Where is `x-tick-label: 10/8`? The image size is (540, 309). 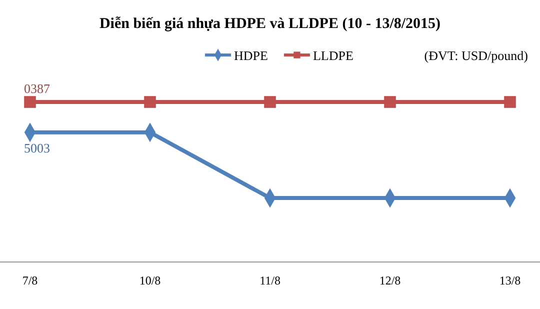
x-tick-label: 10/8 is located at coordinates (150, 281).